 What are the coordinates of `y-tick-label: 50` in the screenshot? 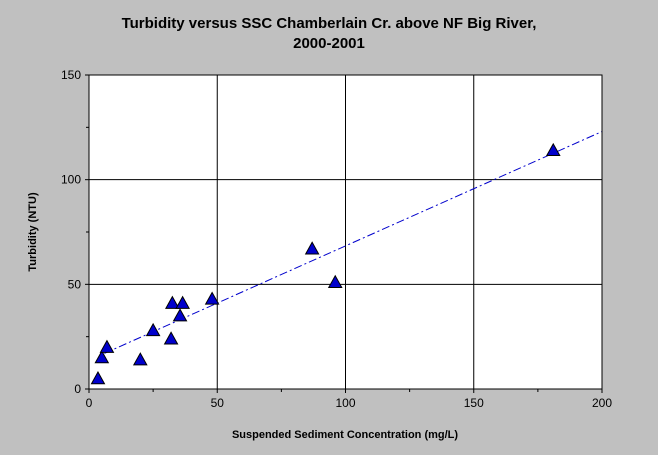 It's located at (75, 284).